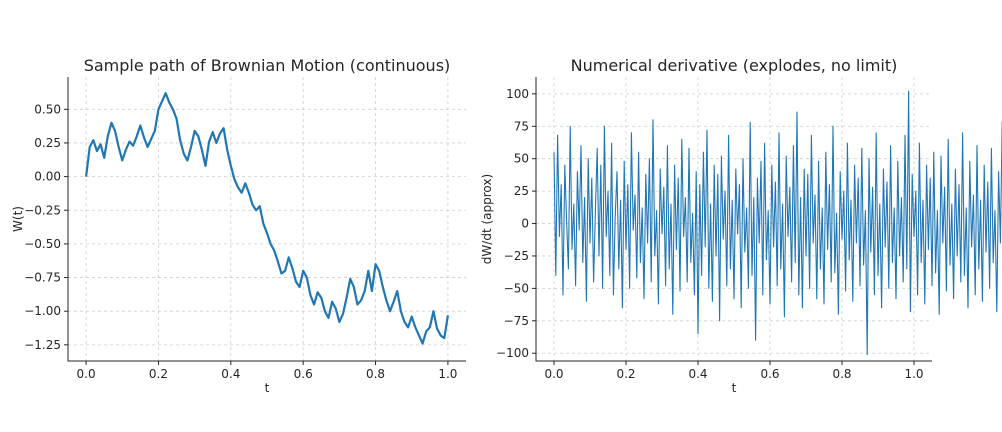 The image size is (1002, 432). Describe the element at coordinates (42, 210) in the screenshot. I see `y-tick-label: −0.25` at that location.